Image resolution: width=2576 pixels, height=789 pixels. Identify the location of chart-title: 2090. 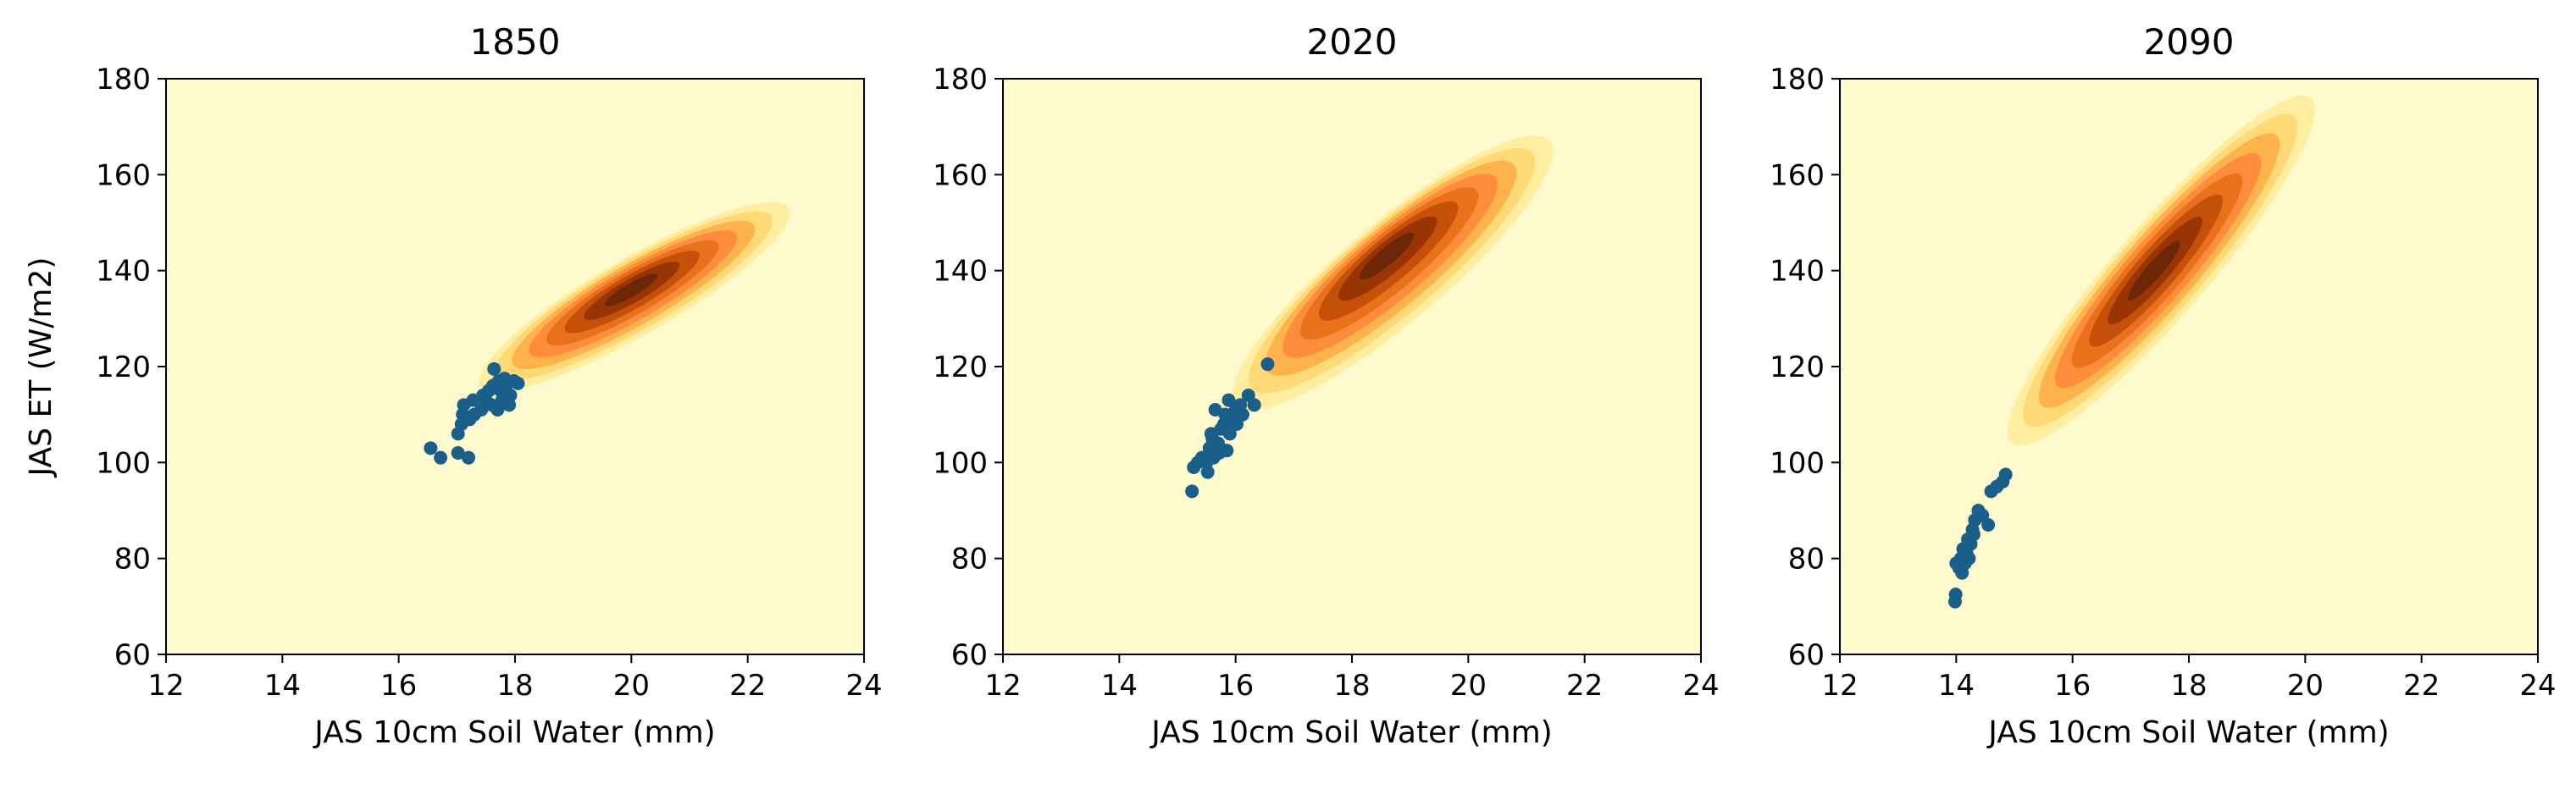
(2189, 42).